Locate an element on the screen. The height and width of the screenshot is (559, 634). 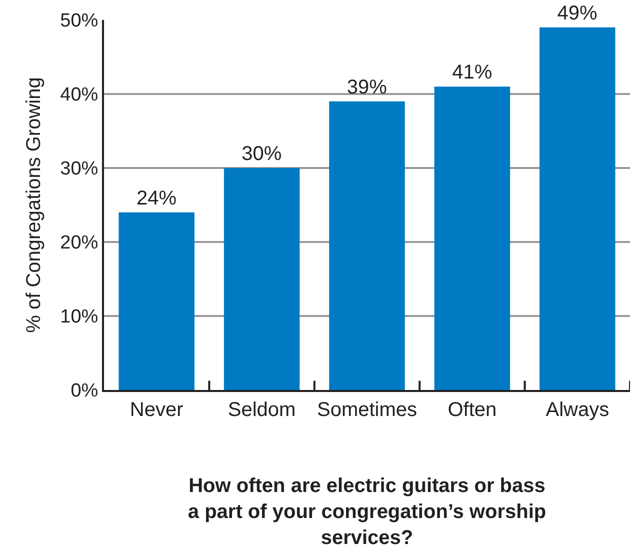
x-tick-label: Sometimes is located at coordinates (367, 410).